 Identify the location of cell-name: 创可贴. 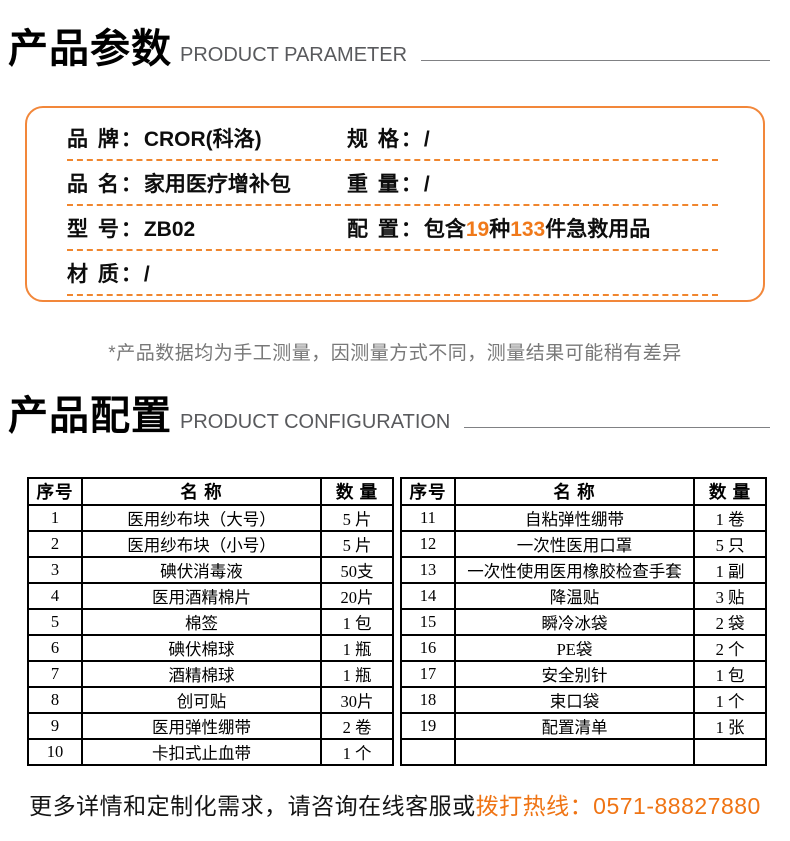
(201, 700).